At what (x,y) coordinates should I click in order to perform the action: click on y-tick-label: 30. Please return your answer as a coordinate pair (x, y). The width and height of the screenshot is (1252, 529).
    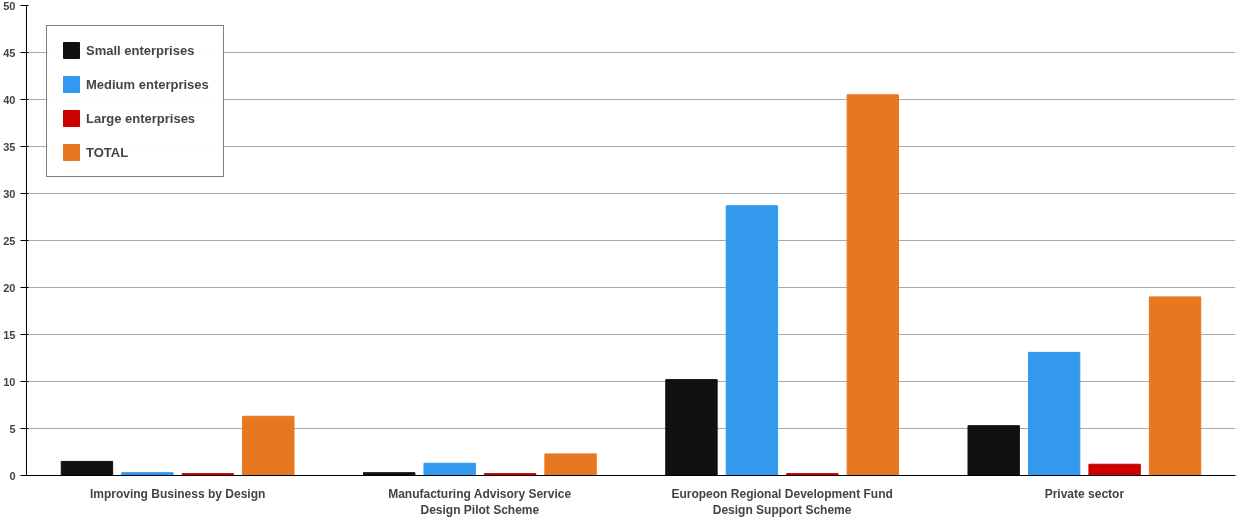
    Looking at the image, I should click on (9, 193).